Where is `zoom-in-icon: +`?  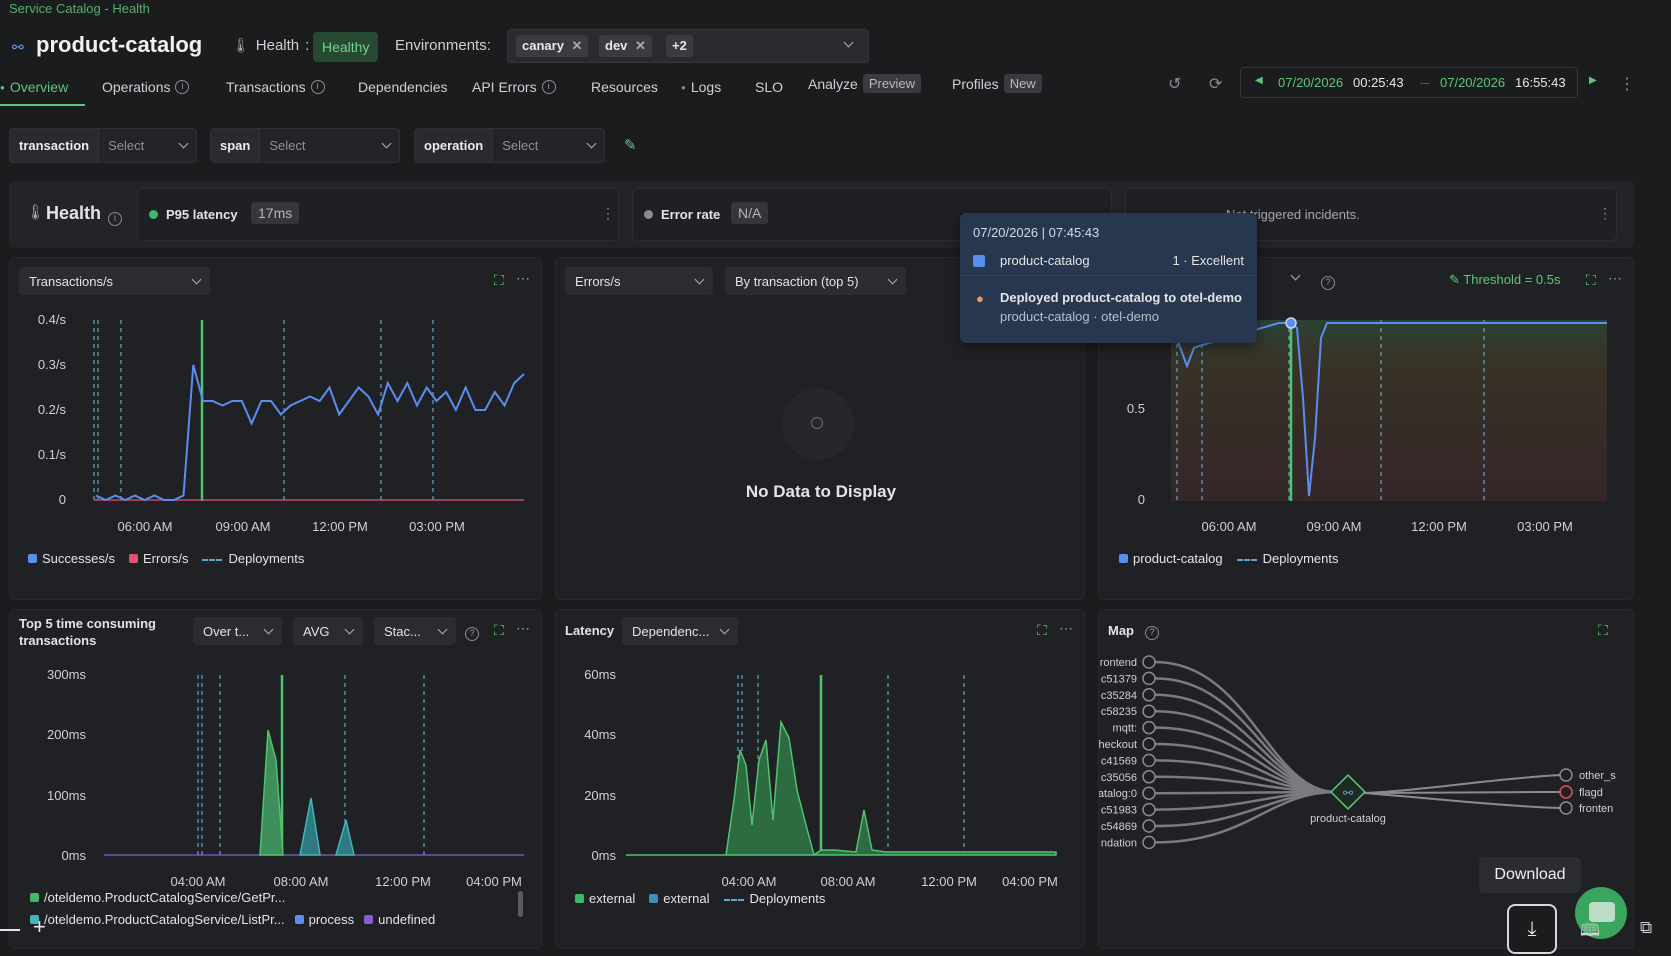 zoom-in-icon: + is located at coordinates (39, 926).